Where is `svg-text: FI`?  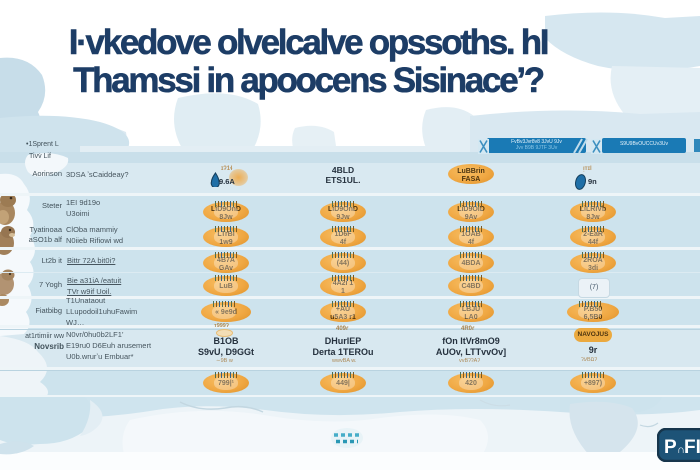 svg-text: FI is located at coordinates (692, 447).